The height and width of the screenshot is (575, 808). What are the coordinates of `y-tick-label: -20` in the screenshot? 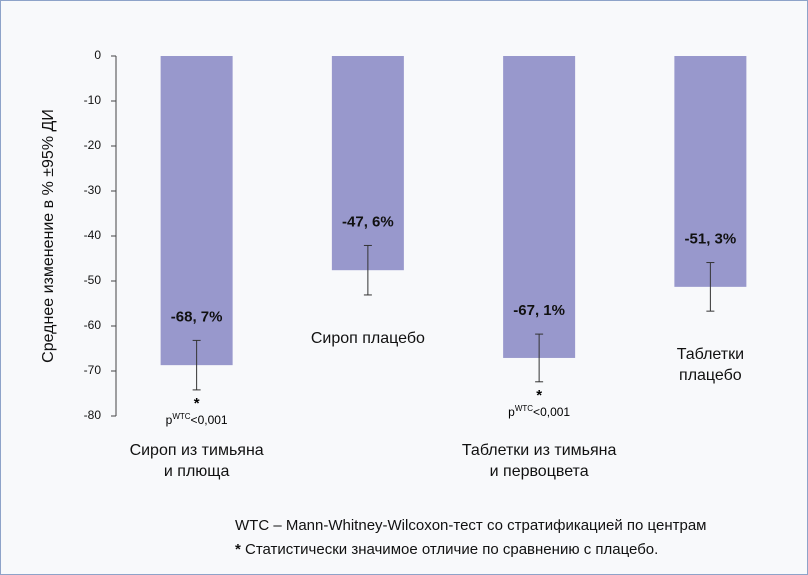 It's located at (93, 145).